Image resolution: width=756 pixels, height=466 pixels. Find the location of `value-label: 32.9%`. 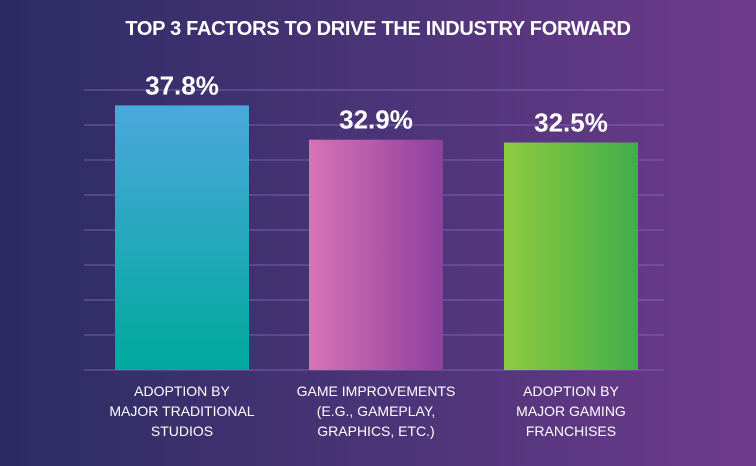

value-label: 32.9% is located at coordinates (376, 120).